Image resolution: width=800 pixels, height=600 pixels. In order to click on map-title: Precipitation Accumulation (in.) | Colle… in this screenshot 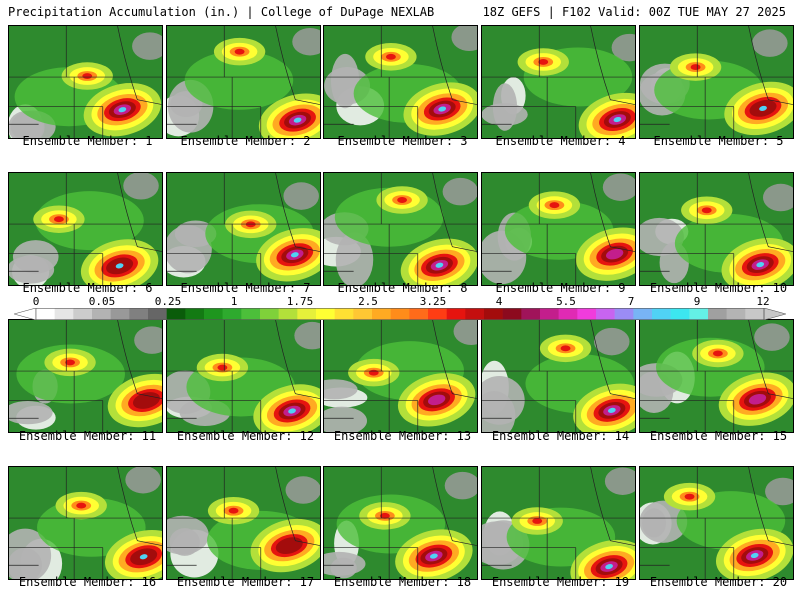, I will do `click(221, 12)`.